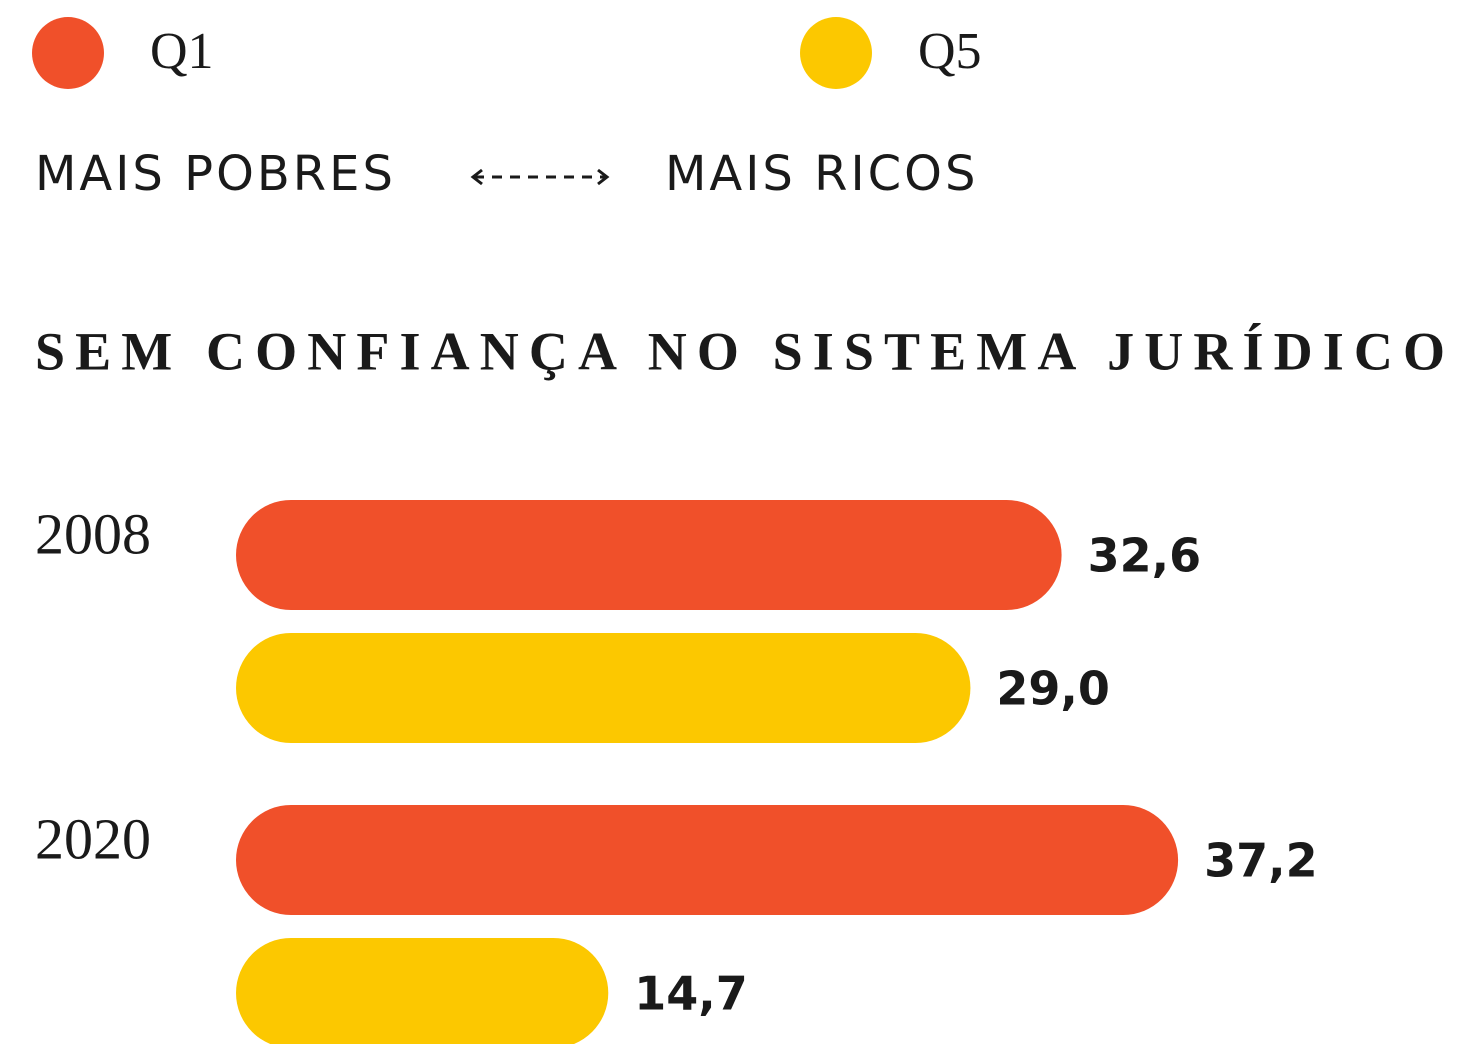 Image resolution: width=1461 pixels, height=1044 pixels. What do you see at coordinates (1145, 556) in the screenshot?
I see `value-label: 32,6` at bounding box center [1145, 556].